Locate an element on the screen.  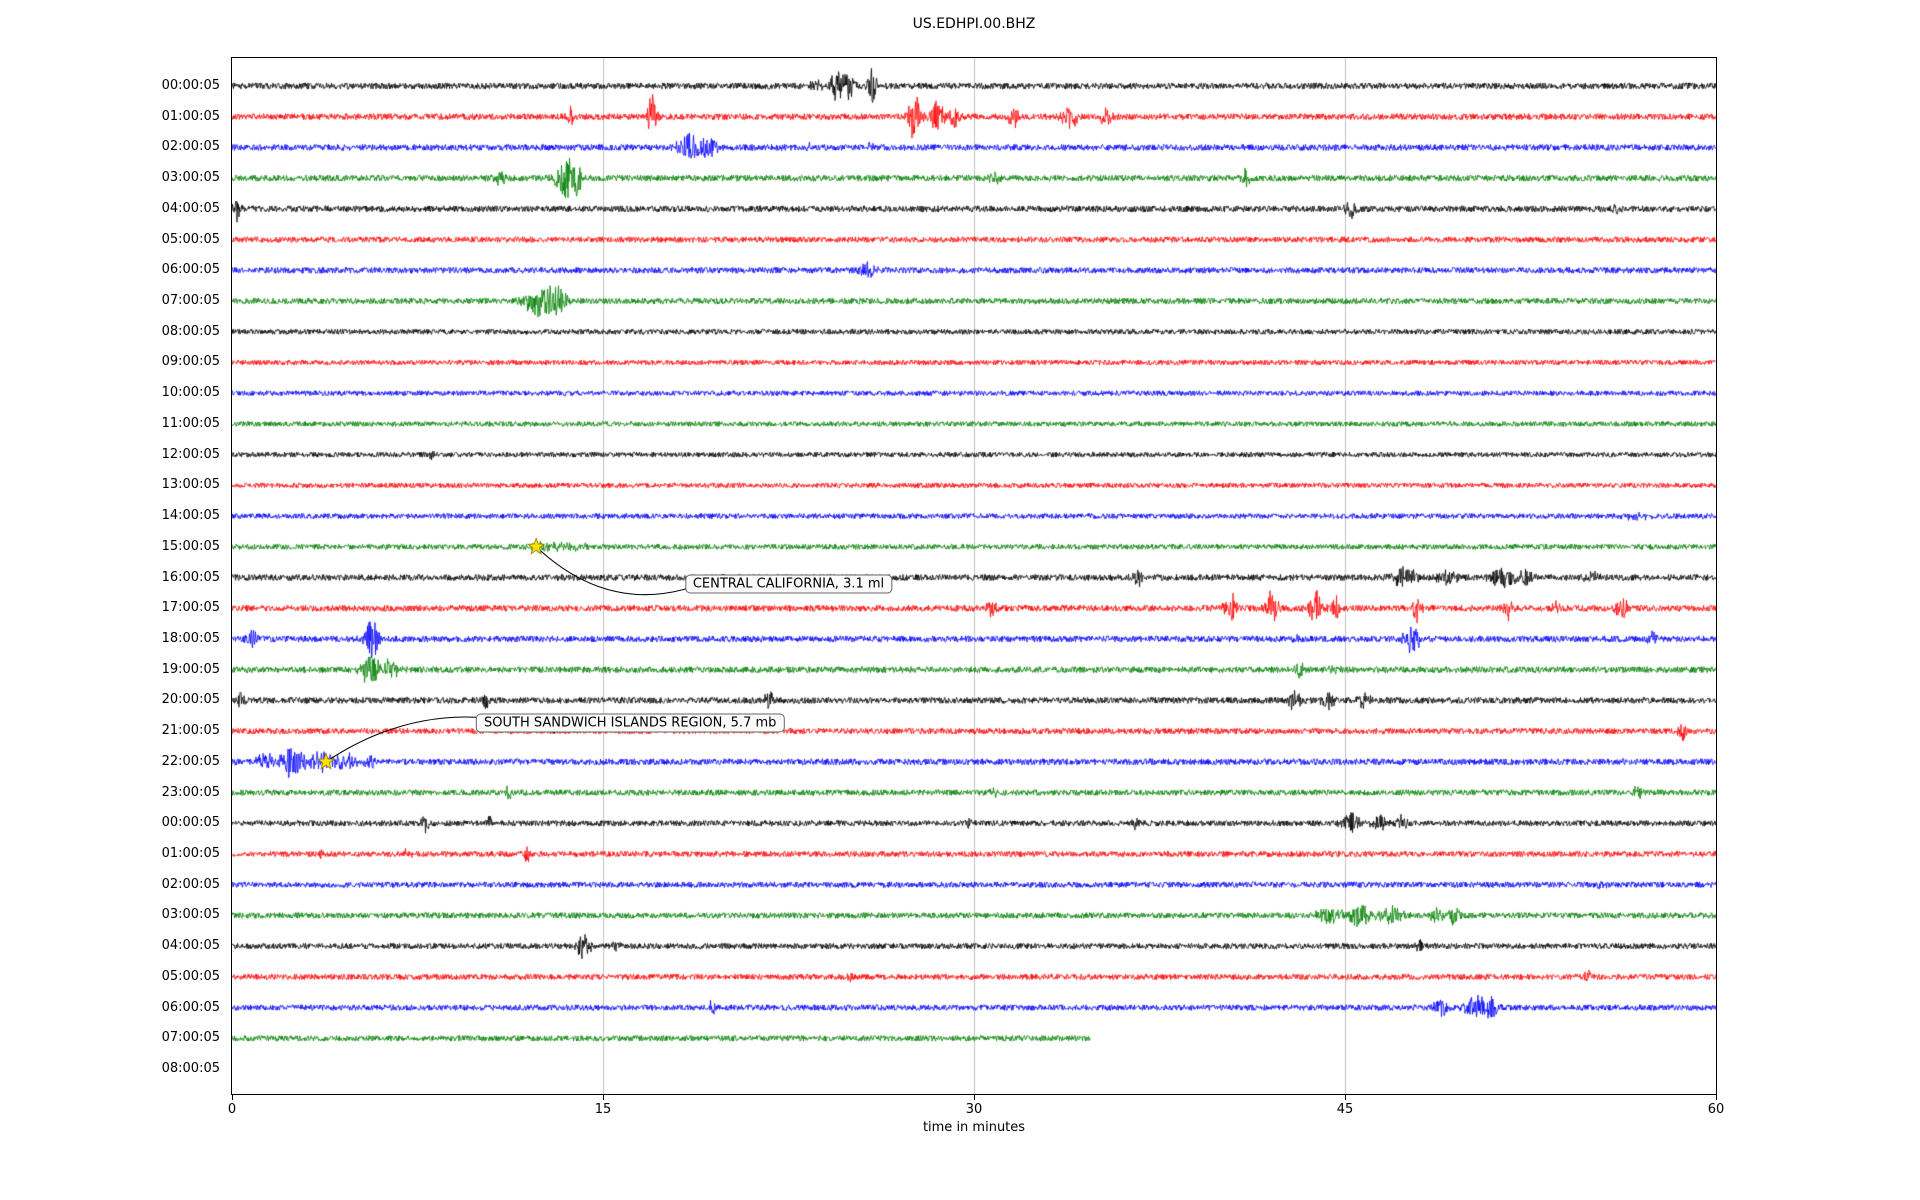
x-tick-label: 60 is located at coordinates (1716, 1109).